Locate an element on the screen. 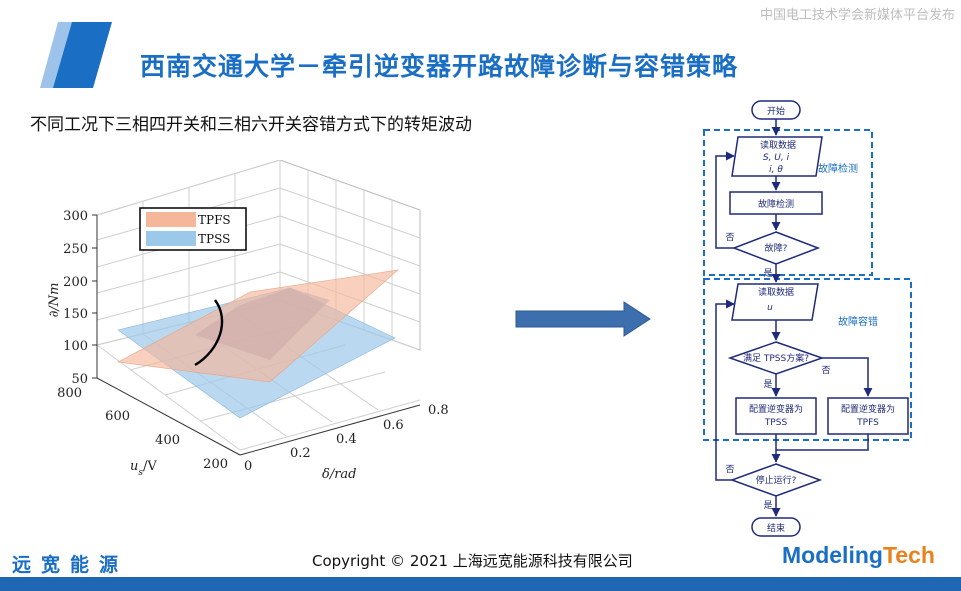 This screenshot has width=961, height=591. logo-stripe-dark is located at coordinates (82, 55).